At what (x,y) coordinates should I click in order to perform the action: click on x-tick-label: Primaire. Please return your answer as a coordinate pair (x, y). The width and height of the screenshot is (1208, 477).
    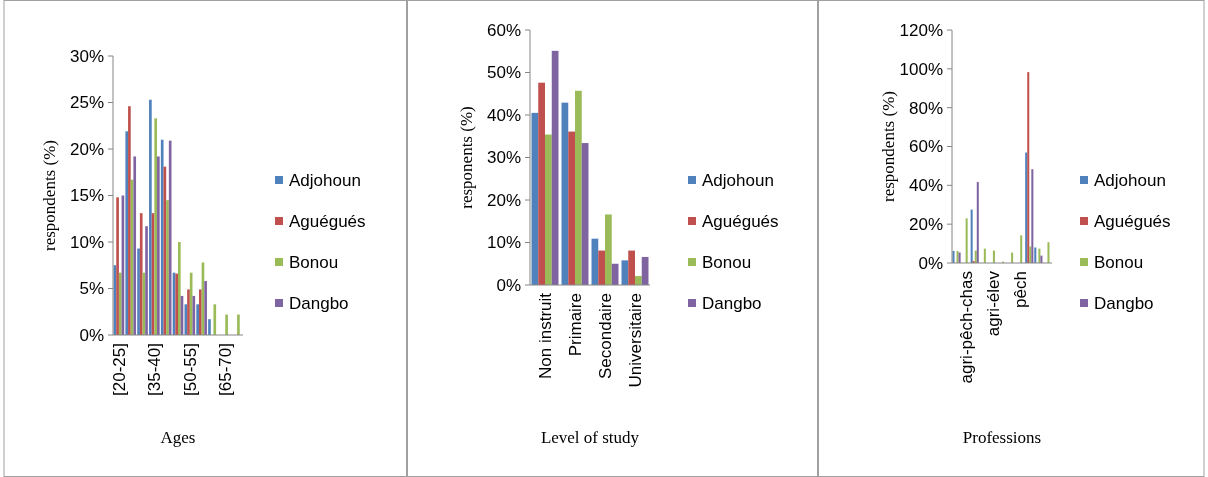
    Looking at the image, I should click on (575, 325).